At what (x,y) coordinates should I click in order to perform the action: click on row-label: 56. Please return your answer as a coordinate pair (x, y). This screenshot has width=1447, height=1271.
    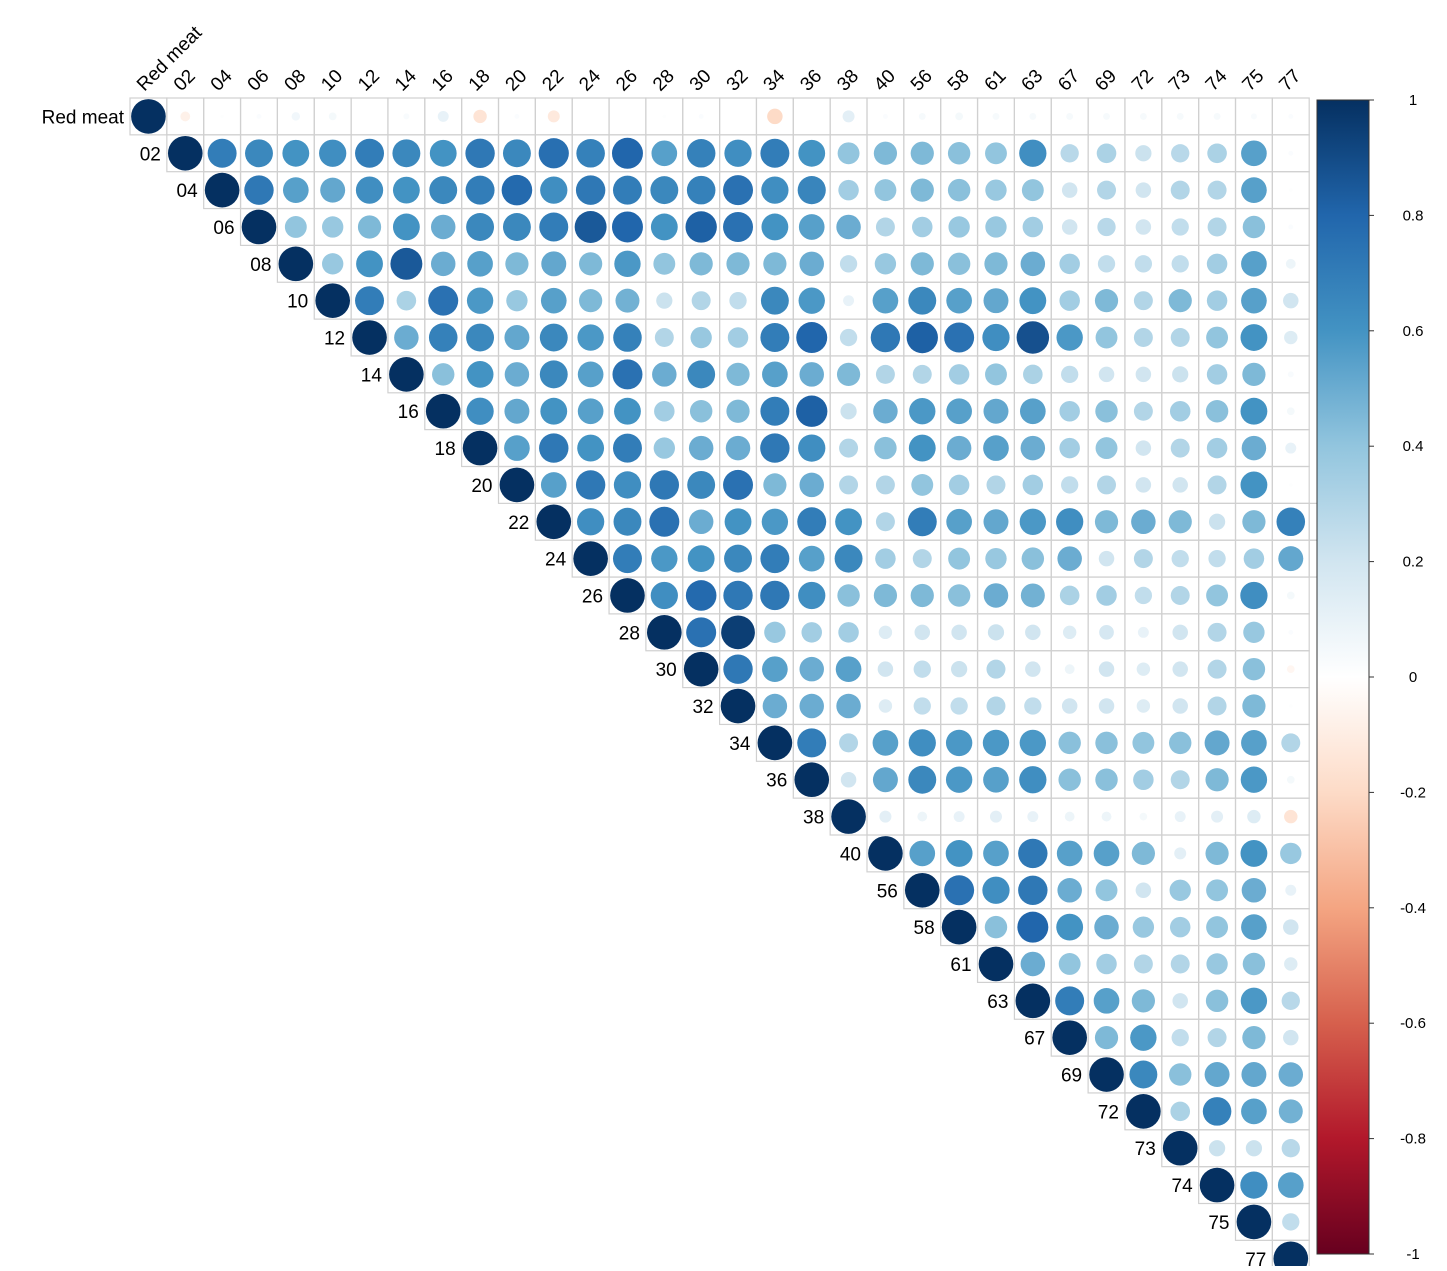
    Looking at the image, I should click on (887, 891).